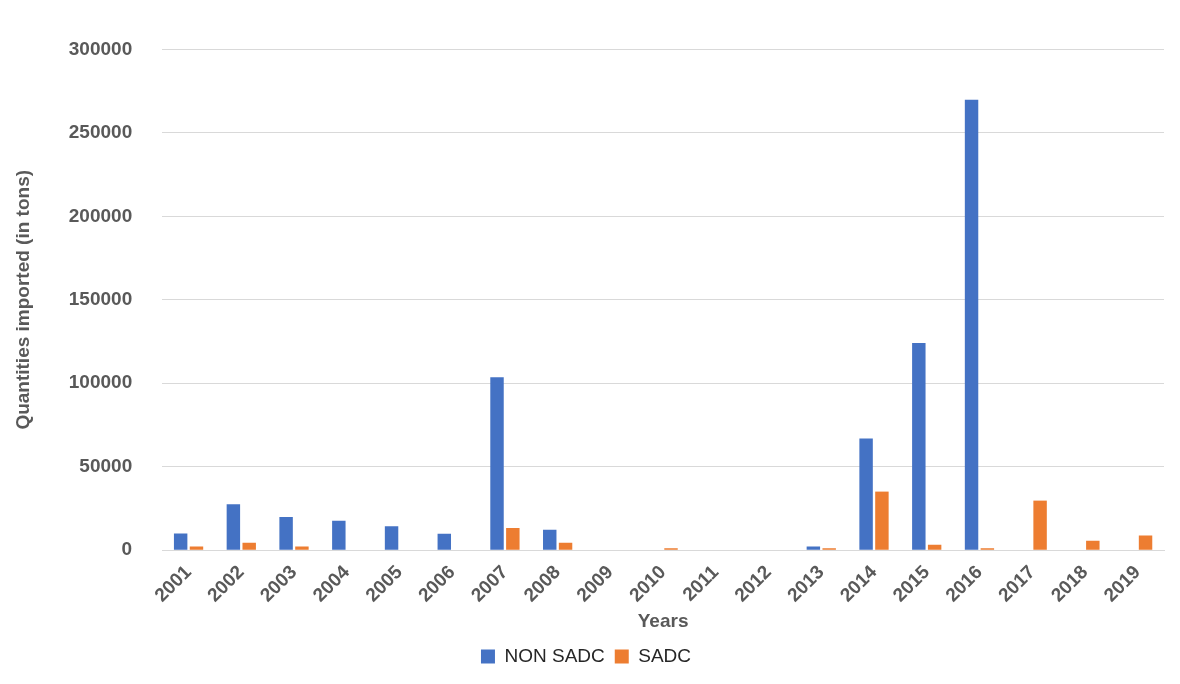 This screenshot has width=1180, height=684. What do you see at coordinates (663, 620) in the screenshot?
I see `x-axis-title: Years` at bounding box center [663, 620].